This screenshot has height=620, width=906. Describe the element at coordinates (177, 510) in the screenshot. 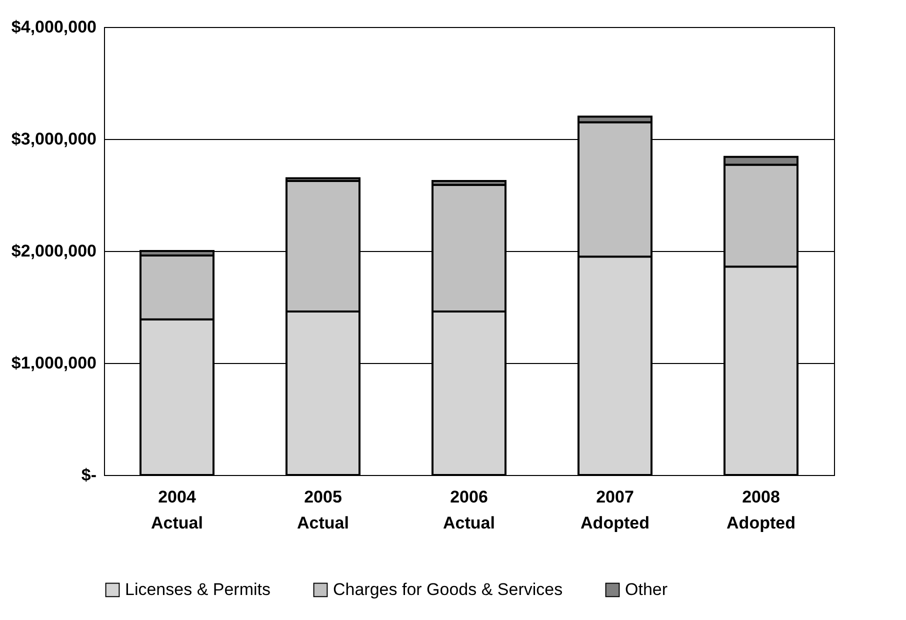

I see `x-tick-label: 2004 Actual` at that location.